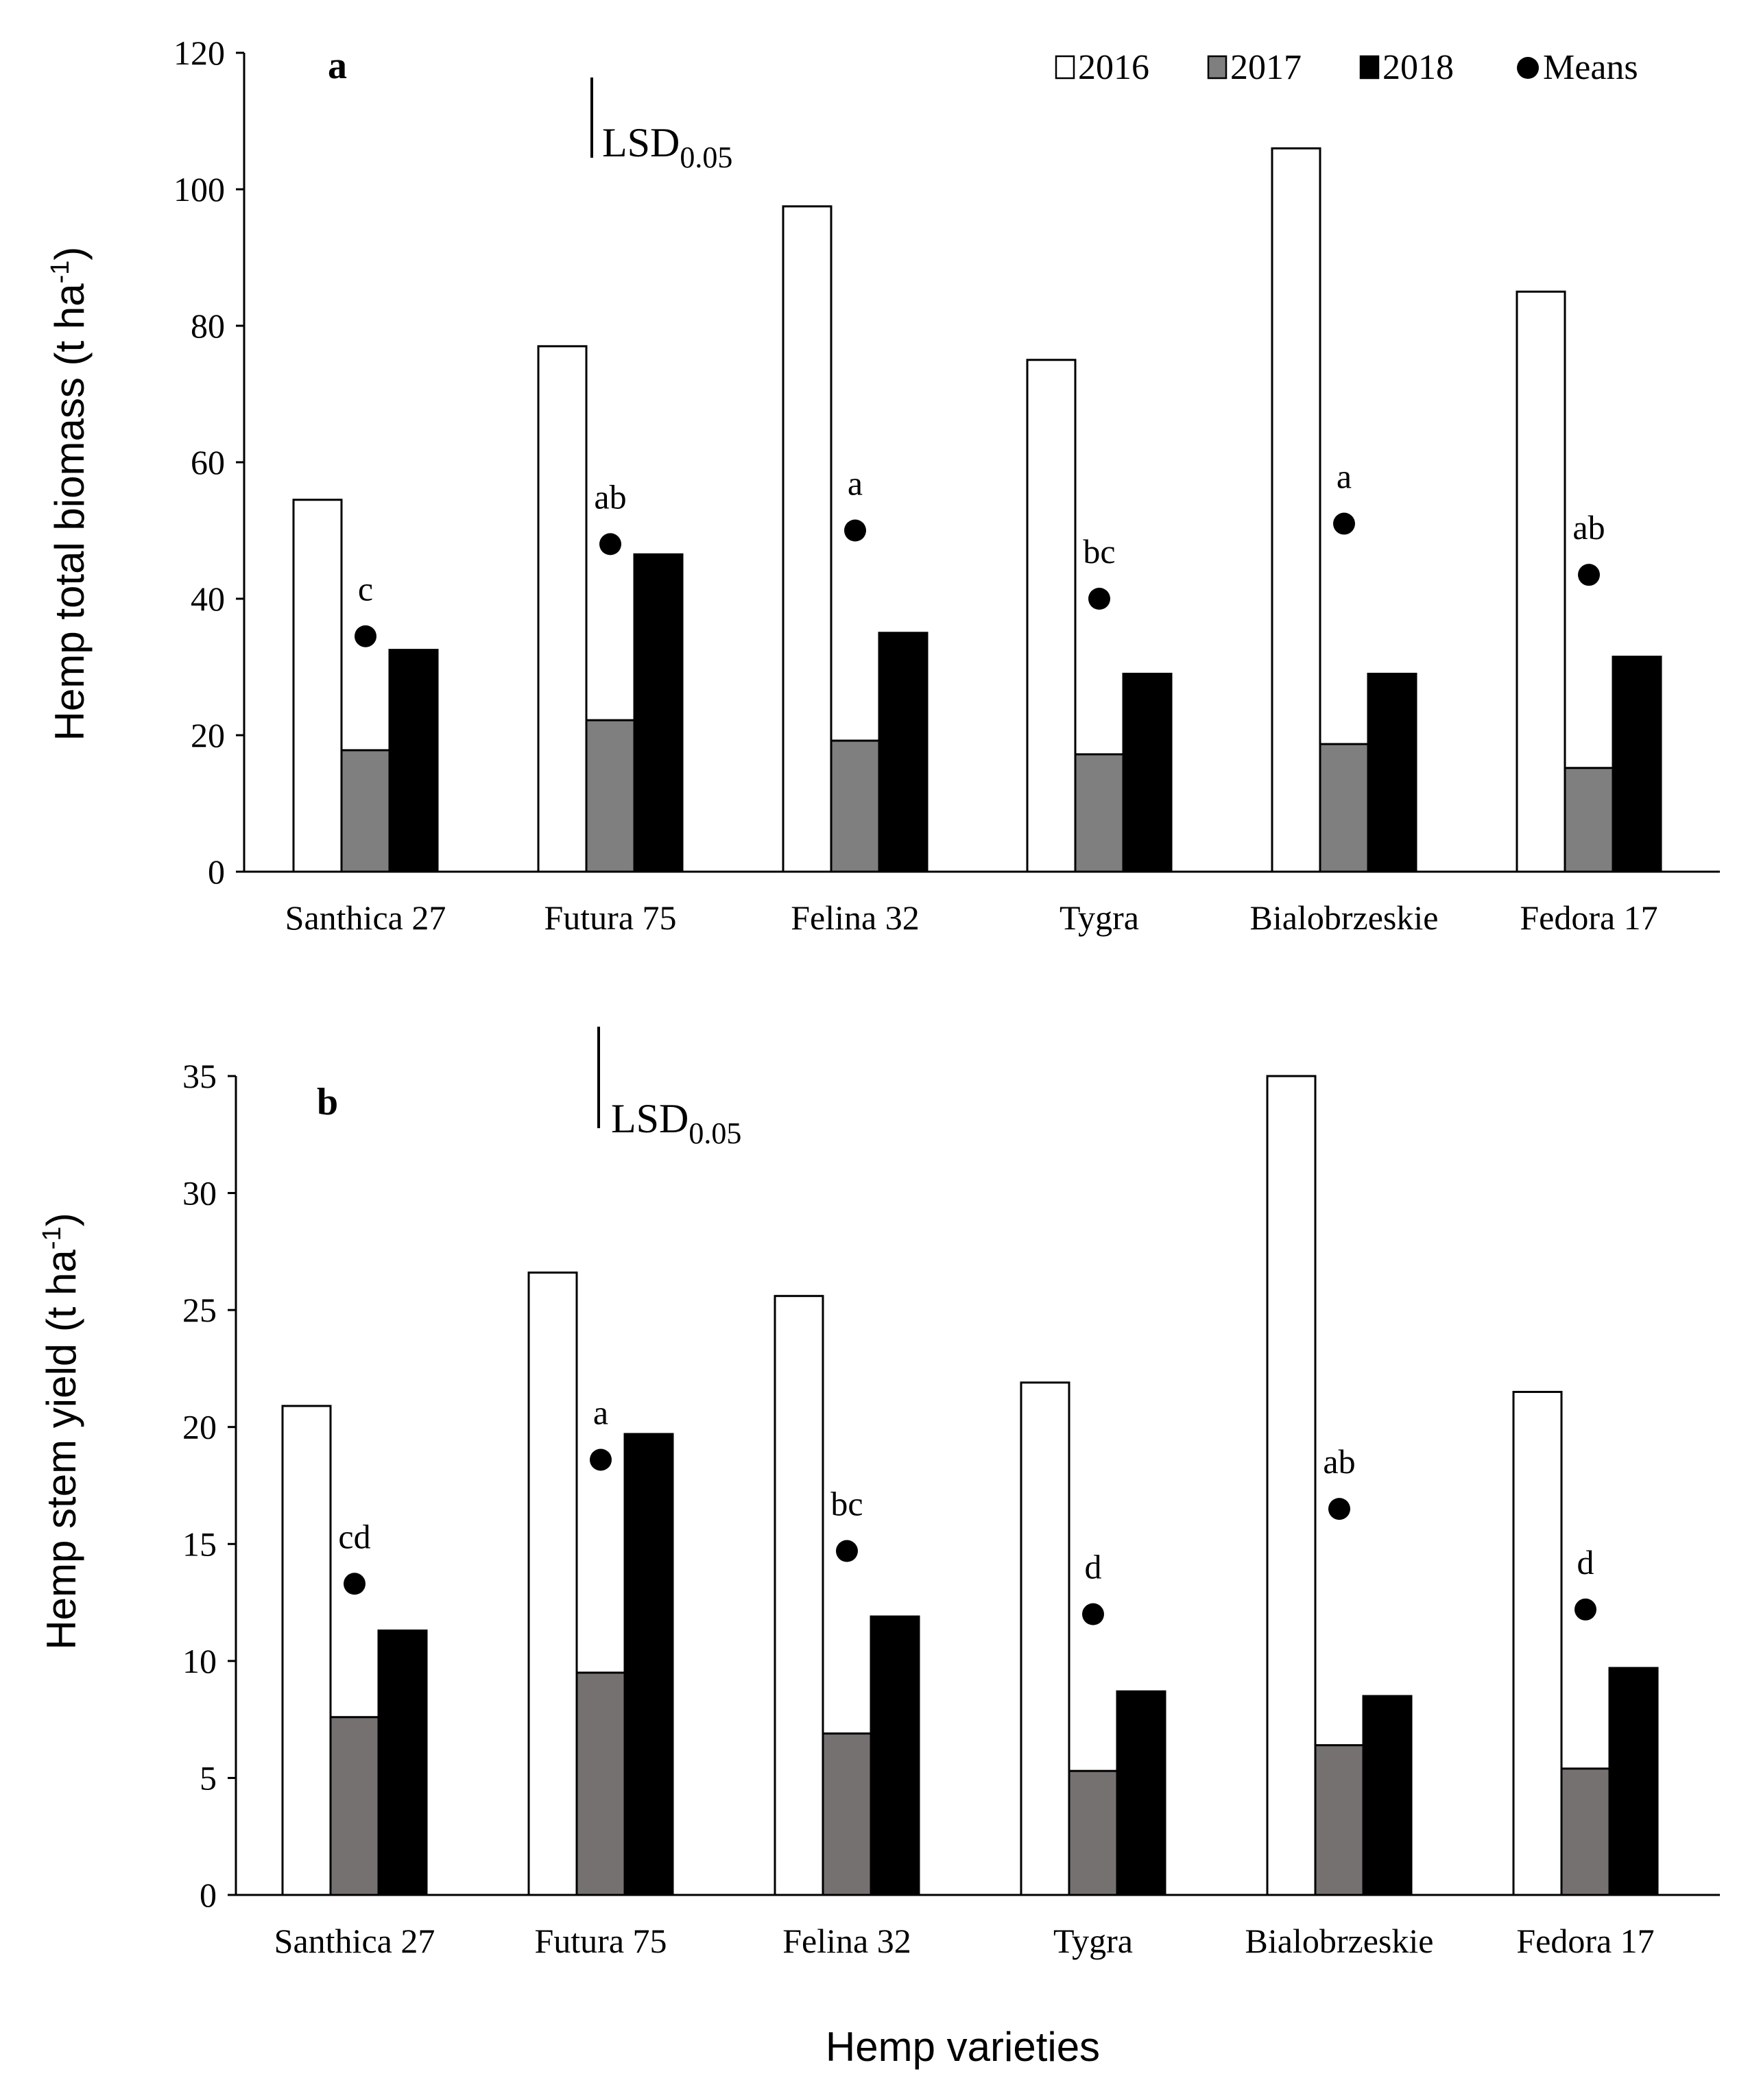 This screenshot has height=2100, width=1748. Describe the element at coordinates (209, 1778) in the screenshot. I see `panel-b-y-tick-label: 5` at that location.